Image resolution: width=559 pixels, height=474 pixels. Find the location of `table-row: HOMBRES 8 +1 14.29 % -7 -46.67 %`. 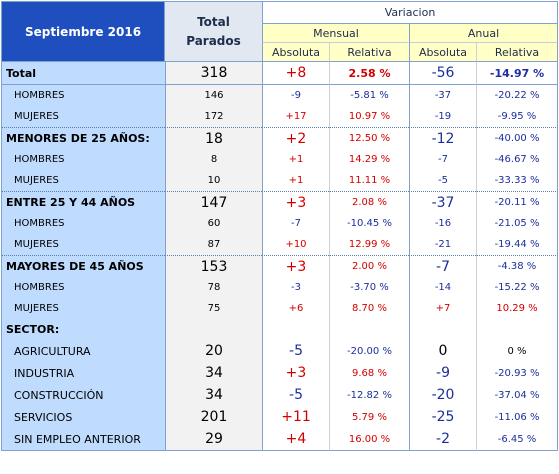

table-row: HOMBRES 8 +1 14.29 % -7 -46.67 % is located at coordinates (280, 159).